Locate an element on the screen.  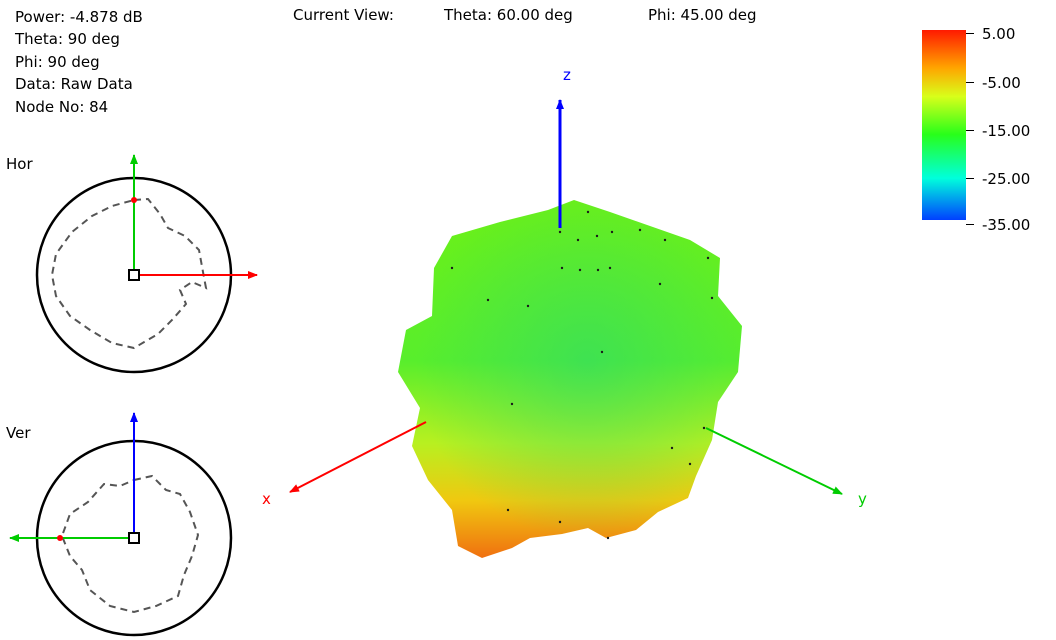
horizontal-origin-marker is located at coordinates (134, 275).